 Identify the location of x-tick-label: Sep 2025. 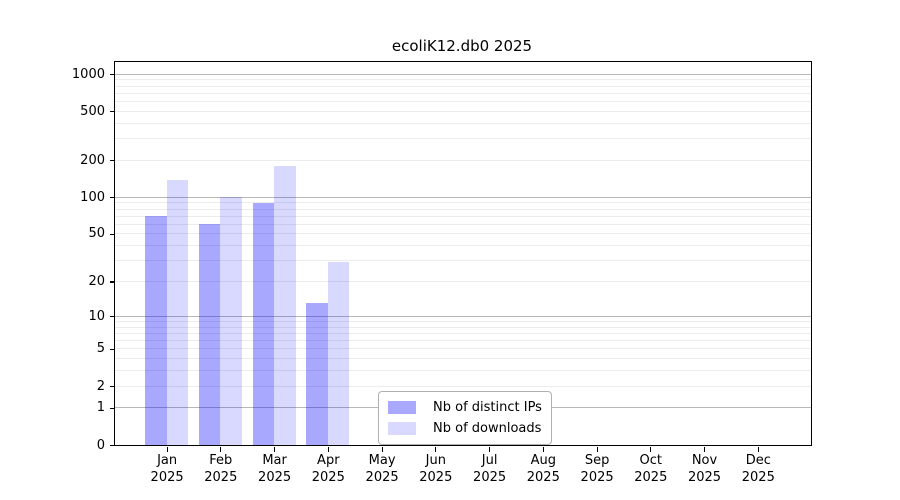
(597, 469).